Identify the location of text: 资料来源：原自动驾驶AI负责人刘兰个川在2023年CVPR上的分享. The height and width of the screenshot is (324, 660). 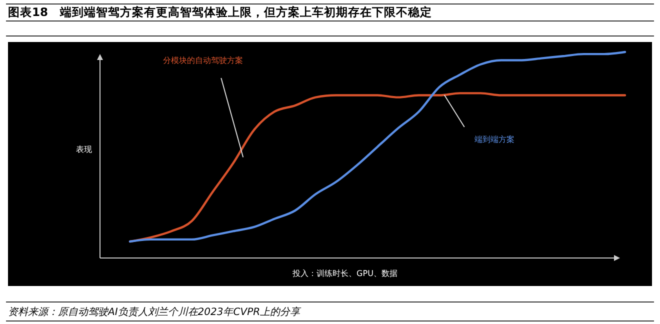
(155, 312).